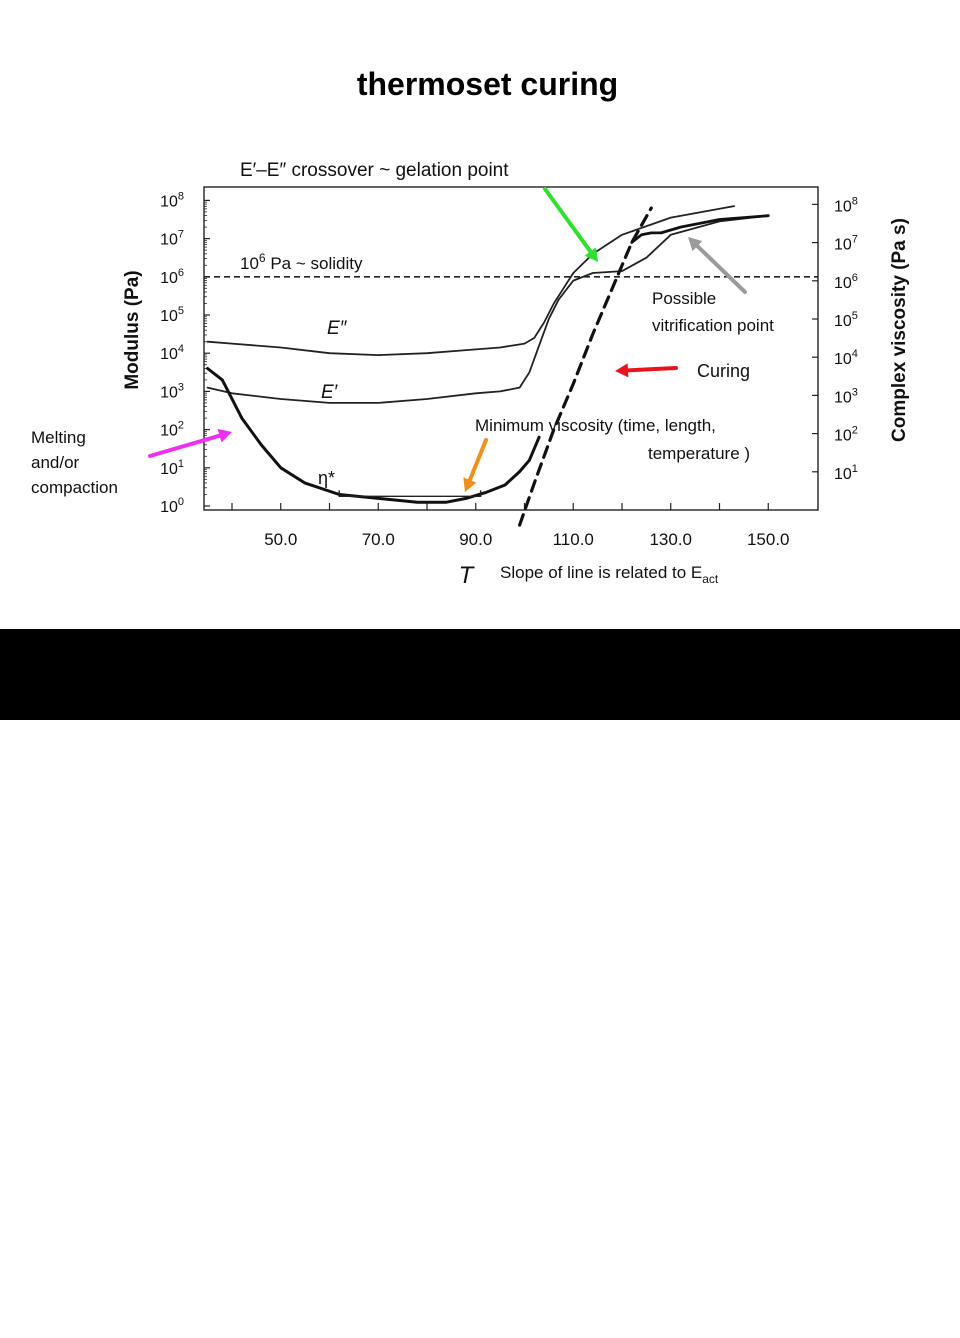 Image resolution: width=960 pixels, height=1338 pixels. I want to click on x-tick-label: 50.0, so click(280, 539).